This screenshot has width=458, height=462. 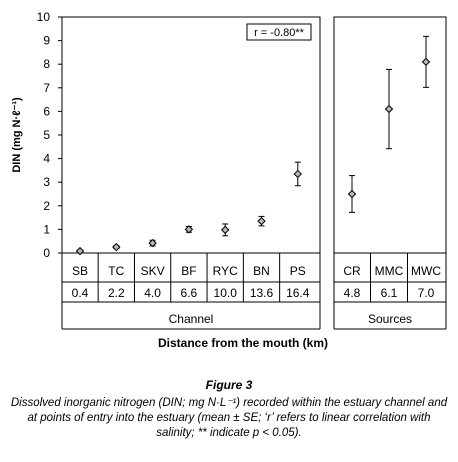 I want to click on distance-label: 10.0, so click(x=226, y=293).